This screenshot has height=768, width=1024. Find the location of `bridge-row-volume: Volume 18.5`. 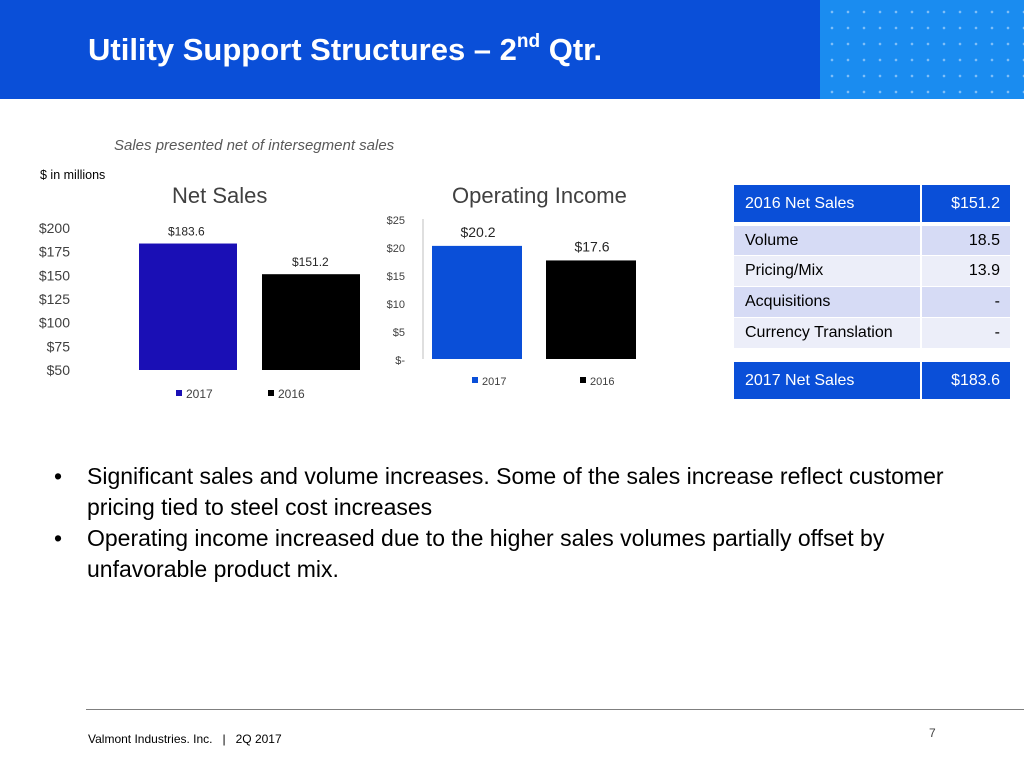

bridge-row-volume: Volume 18.5 is located at coordinates (872, 240).